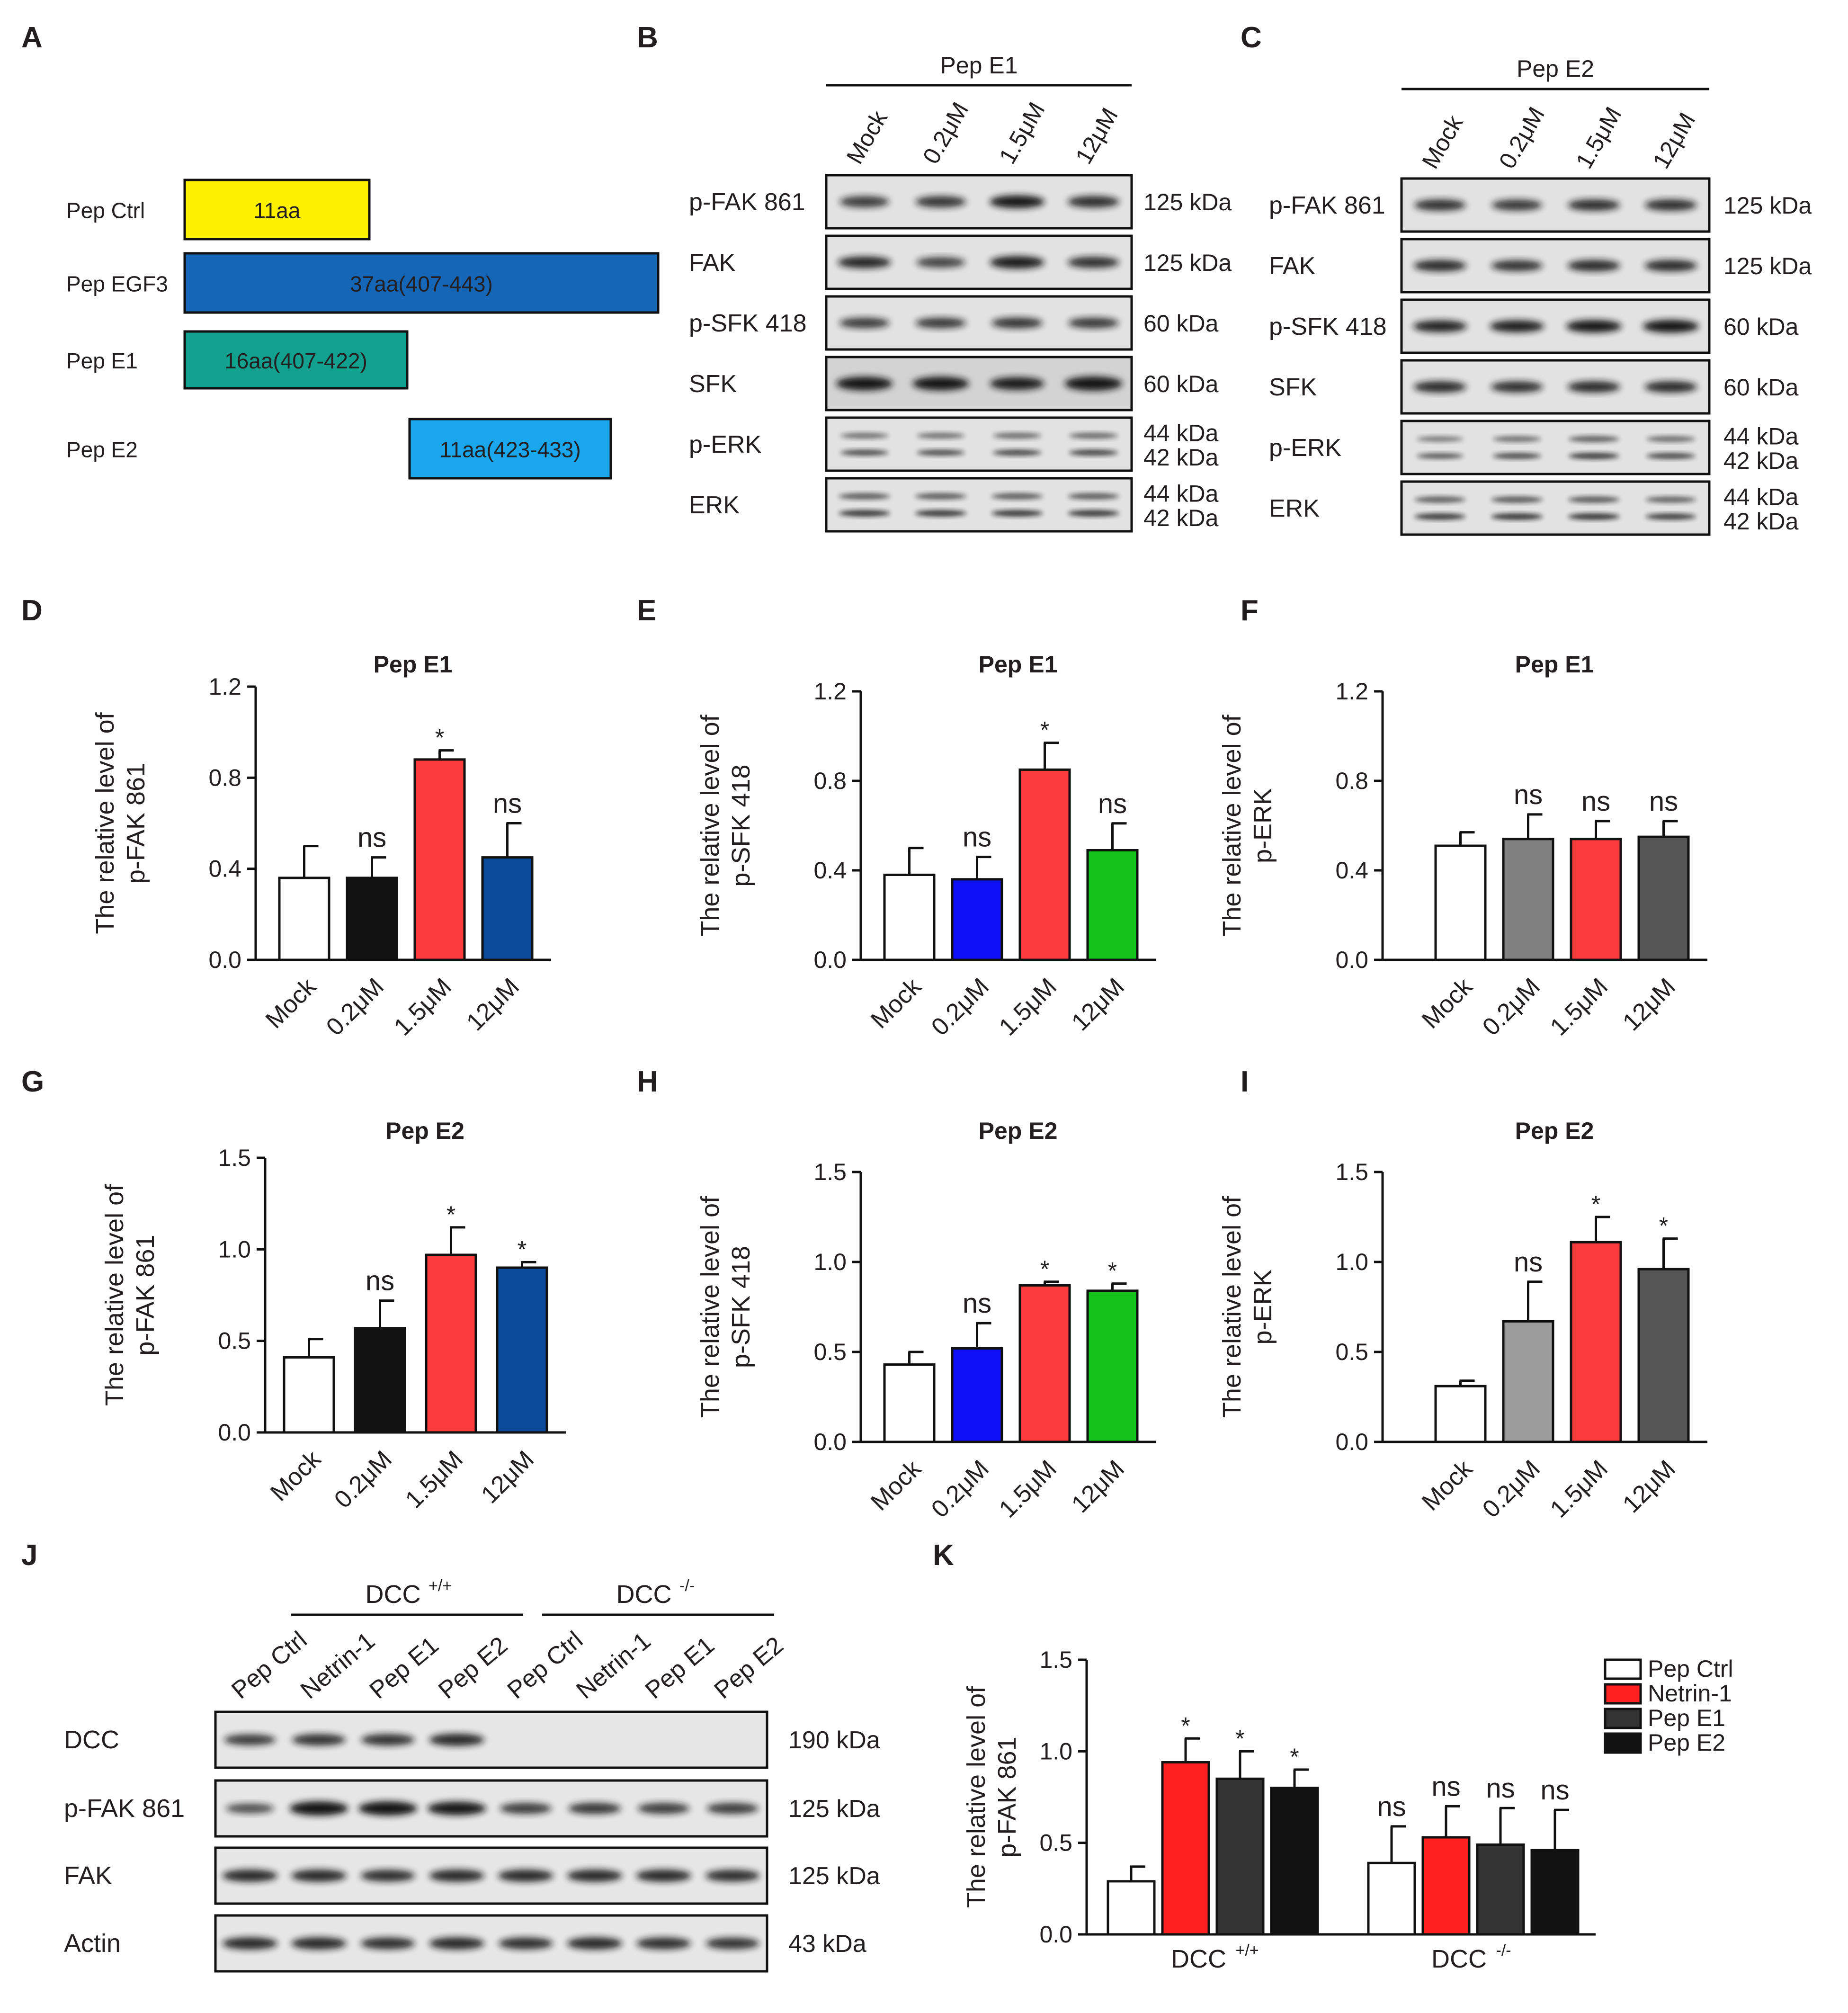 The height and width of the screenshot is (2013, 1848). Describe the element at coordinates (421, 284) in the screenshot. I see `peptide-length-label: 37aa(407-443)` at that location.